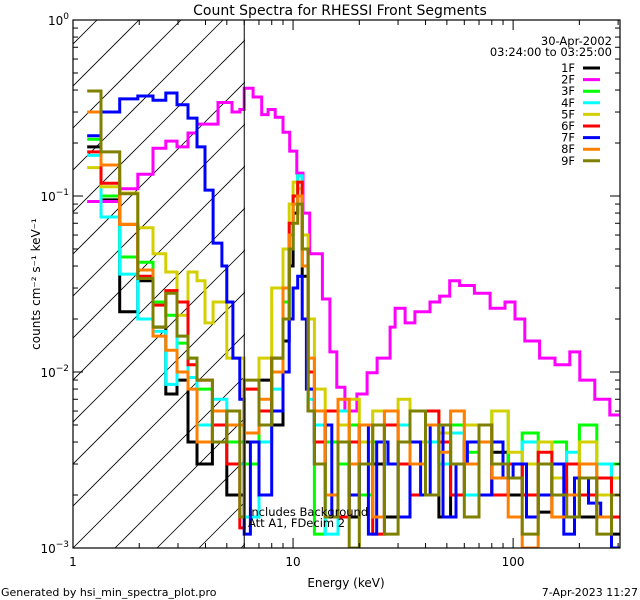  What do you see at coordinates (568, 80) in the screenshot?
I see `legend-label-2F: 2F` at bounding box center [568, 80].